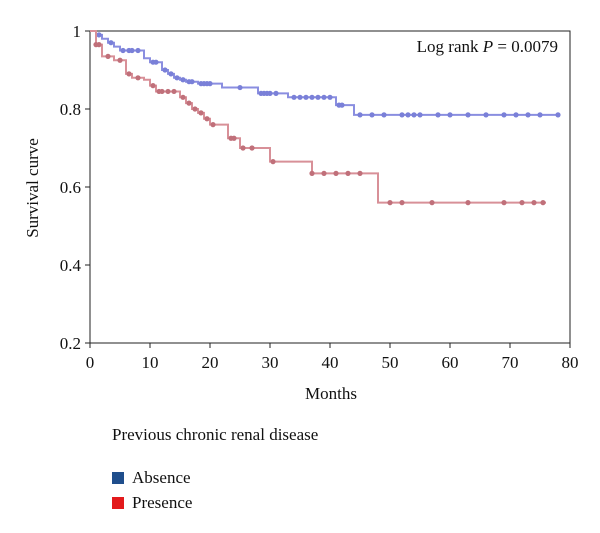 The height and width of the screenshot is (533, 600). I want to click on legend-label-presence: Presence, so click(162, 502).